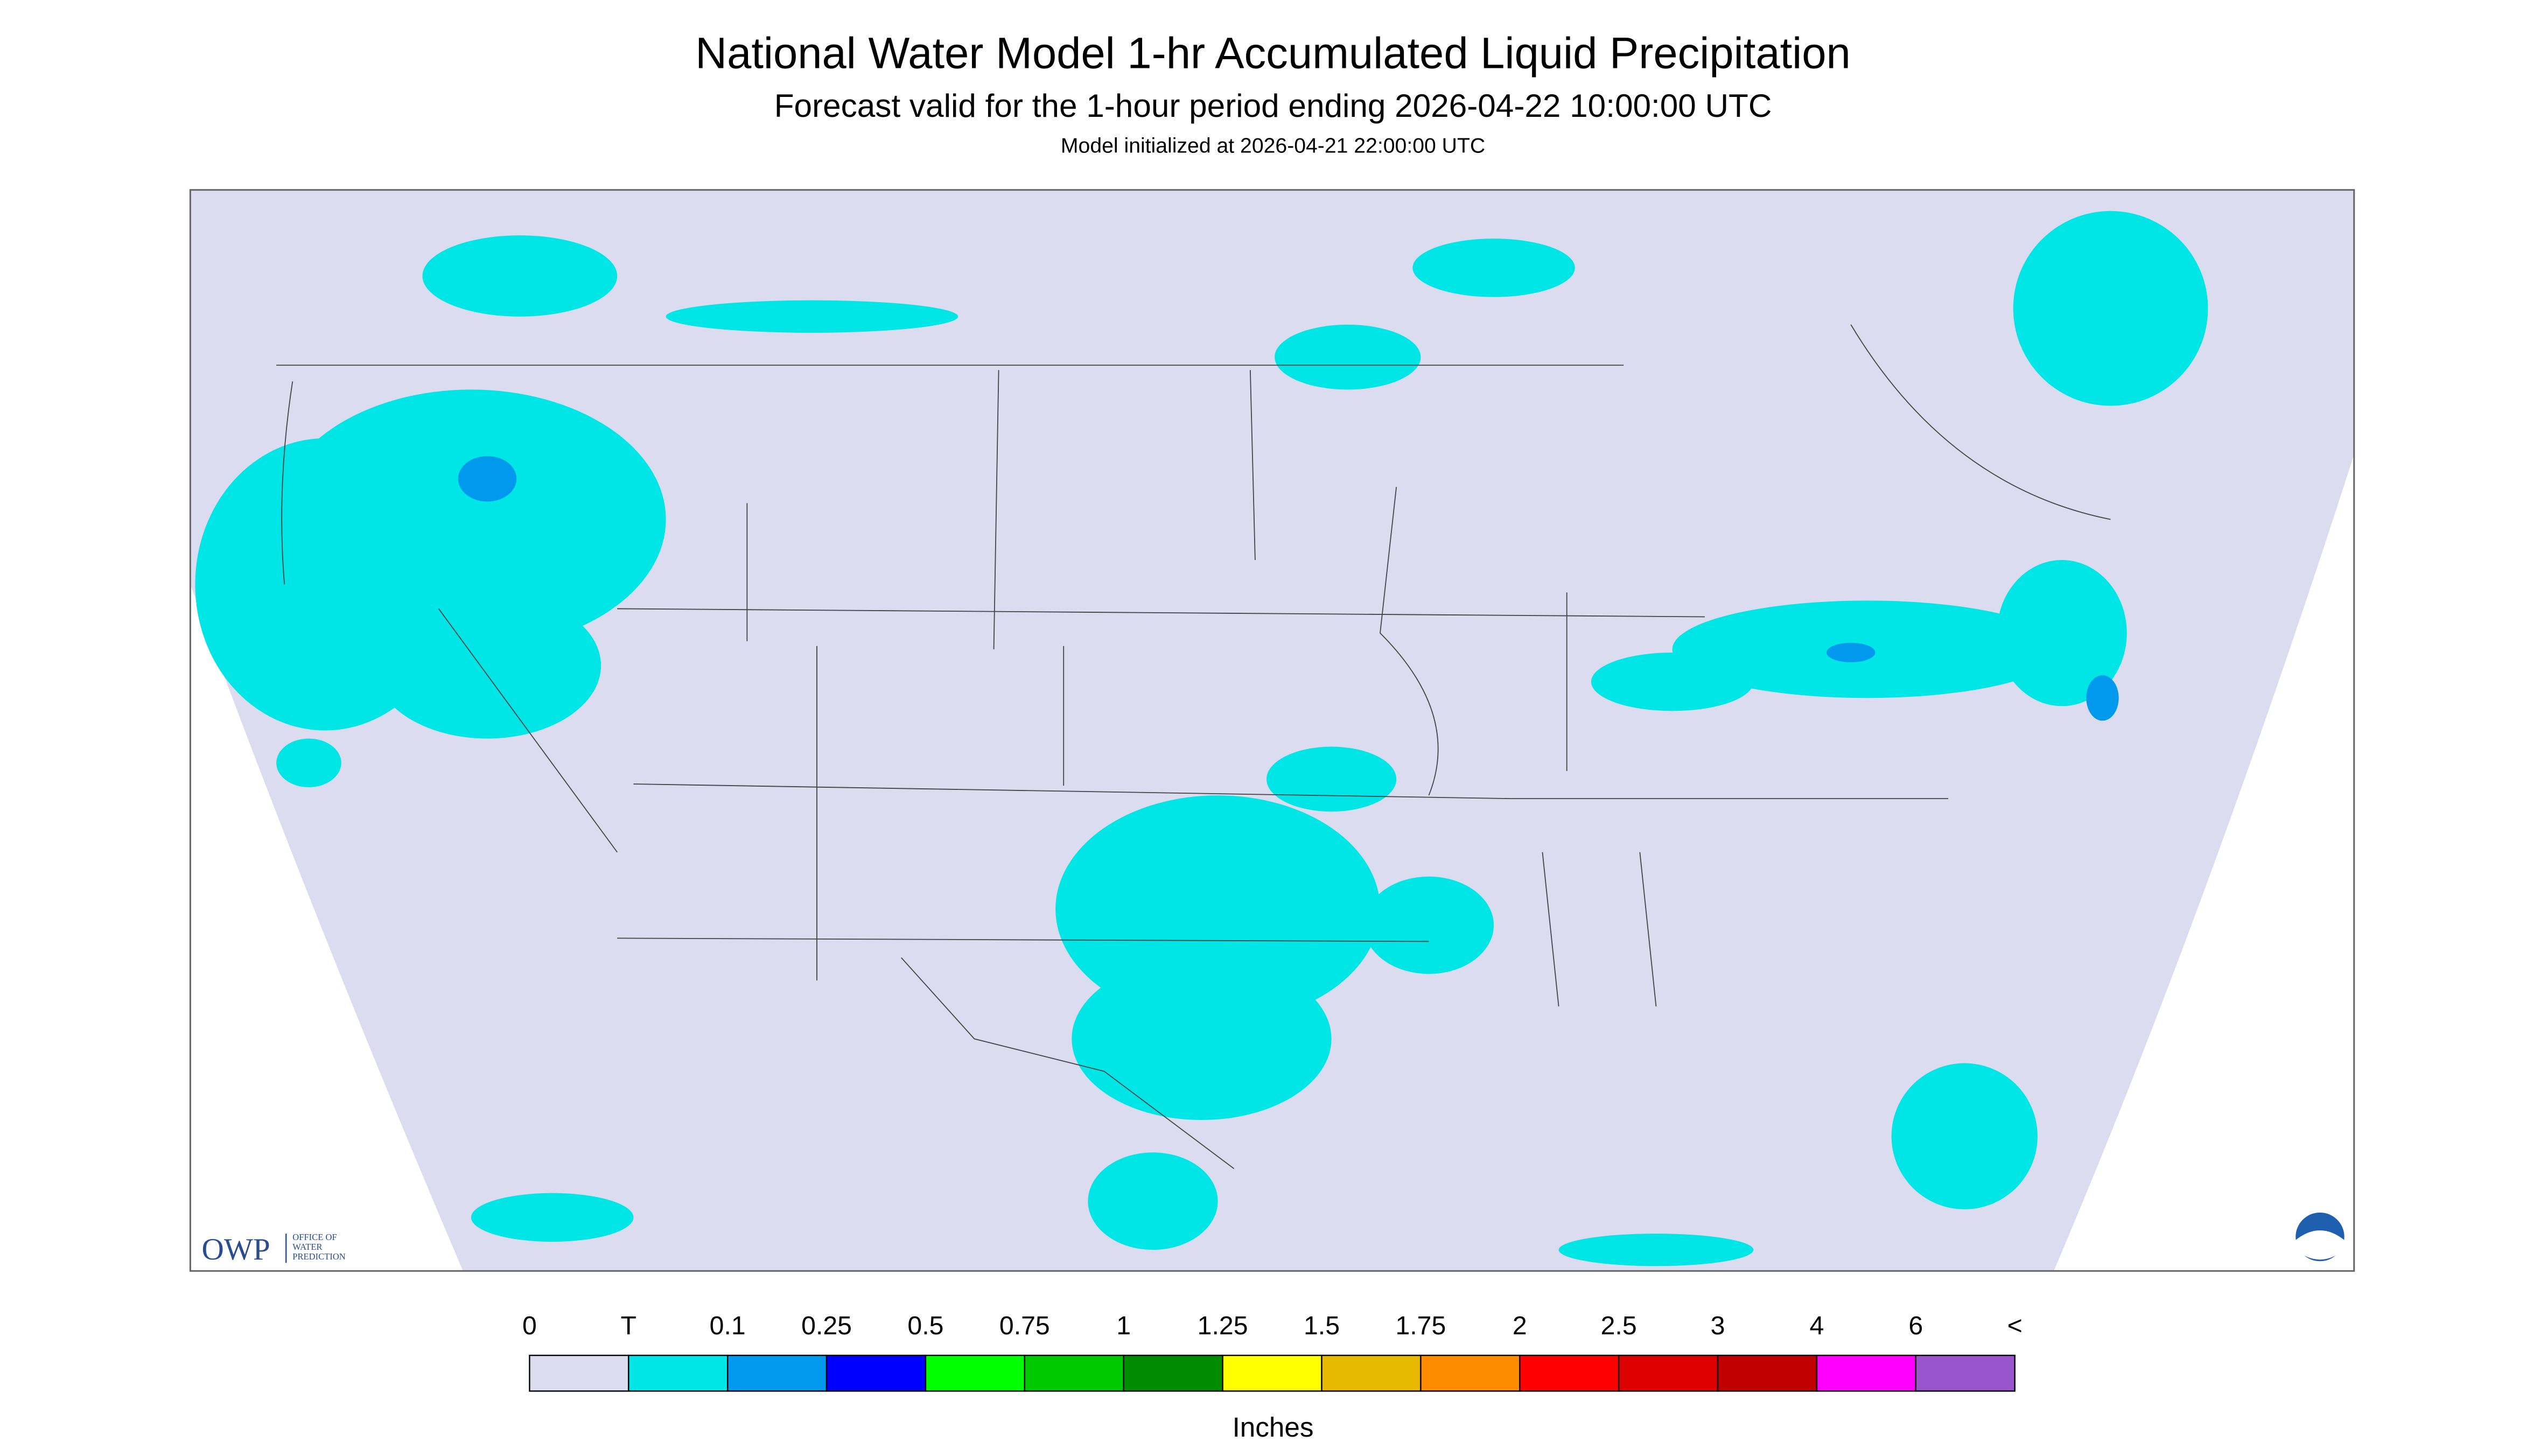 The width and height of the screenshot is (2533, 1456). Describe the element at coordinates (1289, 588) in the screenshot. I see `precip-heavier` at that location.